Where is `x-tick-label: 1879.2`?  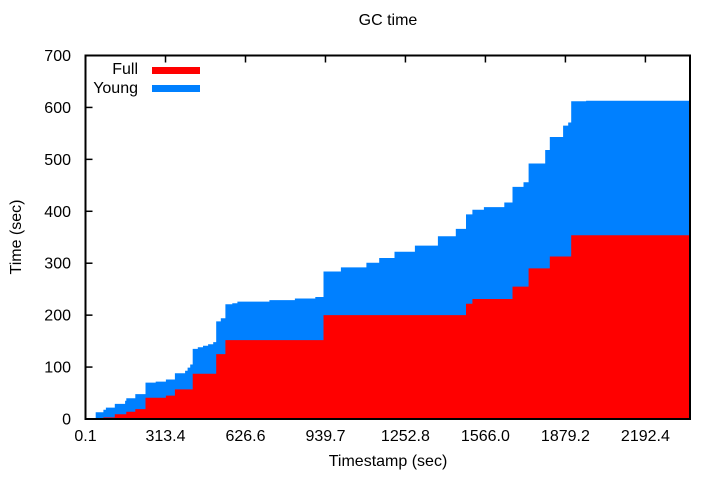 x-tick-label: 1879.2 is located at coordinates (565, 436).